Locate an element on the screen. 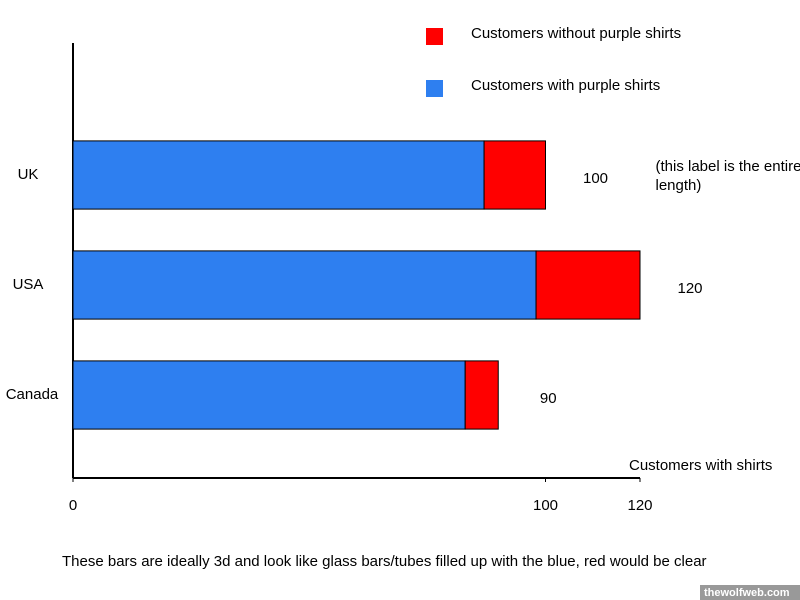  watermark: thewolfweb.com is located at coordinates (747, 593).